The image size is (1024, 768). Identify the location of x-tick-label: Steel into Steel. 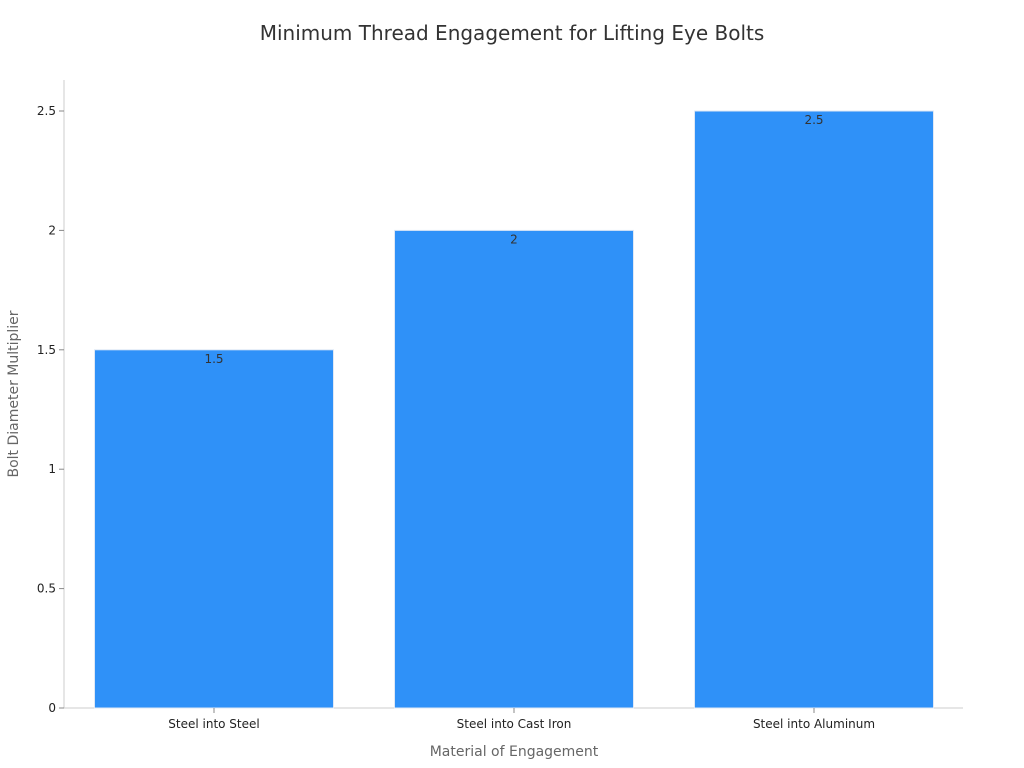
(213, 724).